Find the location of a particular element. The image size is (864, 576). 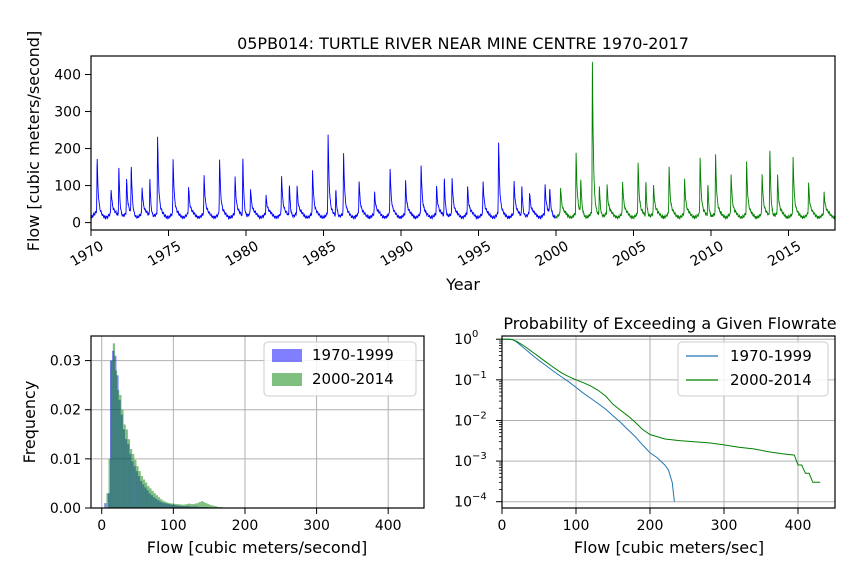

histogram-legend-swatch-1970-1999 is located at coordinates (287, 355).